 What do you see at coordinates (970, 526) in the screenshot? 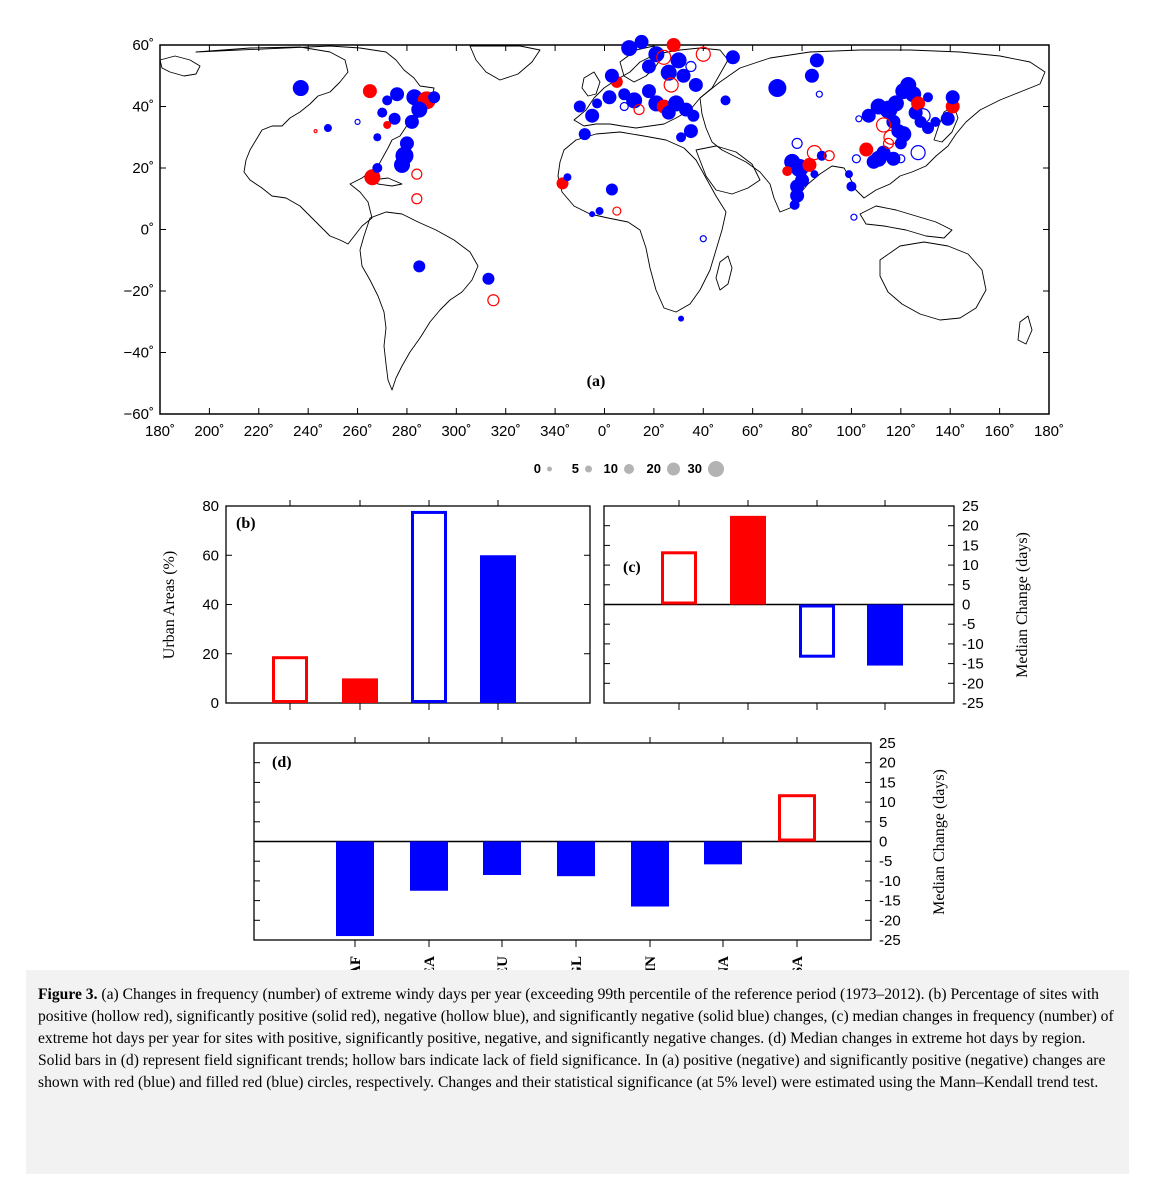
I see `y-tick-label: 20` at bounding box center [970, 526].